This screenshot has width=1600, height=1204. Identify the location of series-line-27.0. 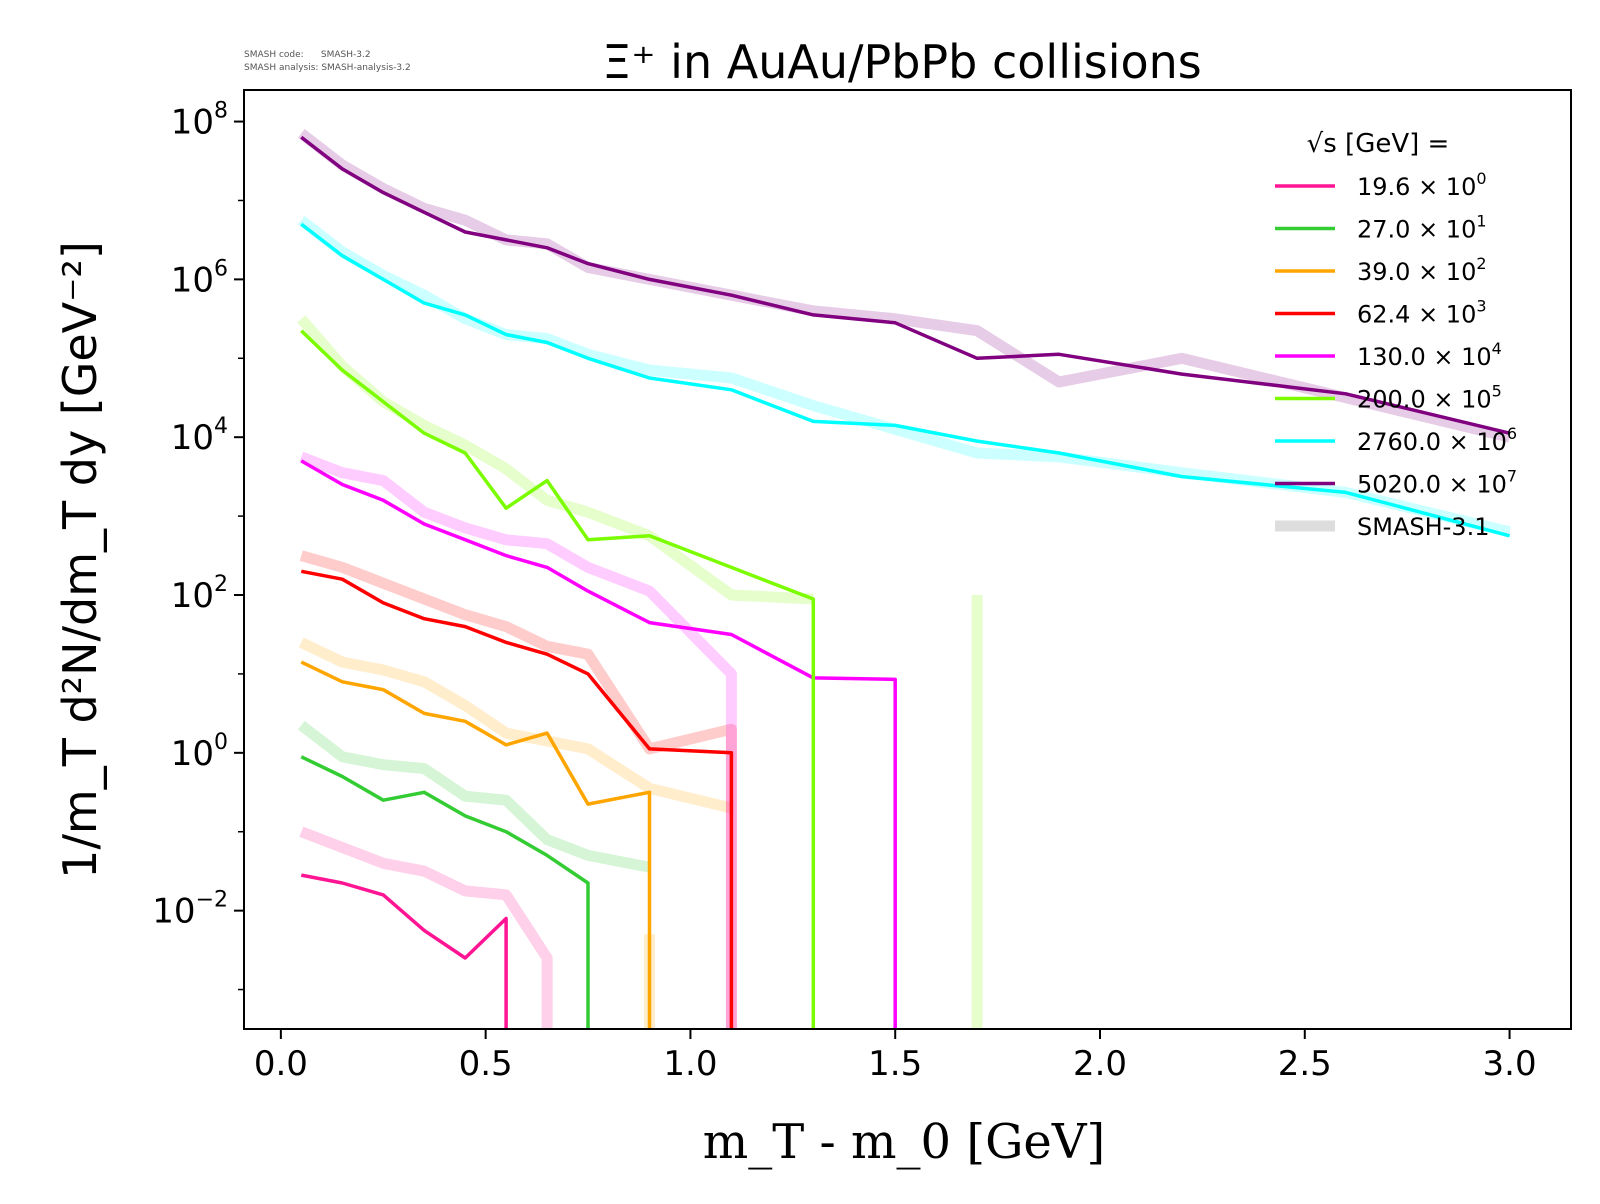
(445, 892).